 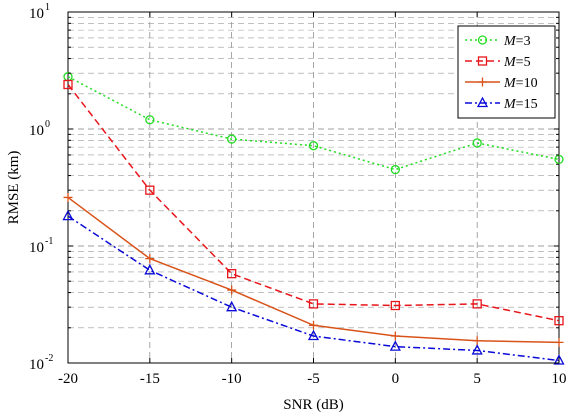 I want to click on legend-label: M=5, so click(x=517, y=62).